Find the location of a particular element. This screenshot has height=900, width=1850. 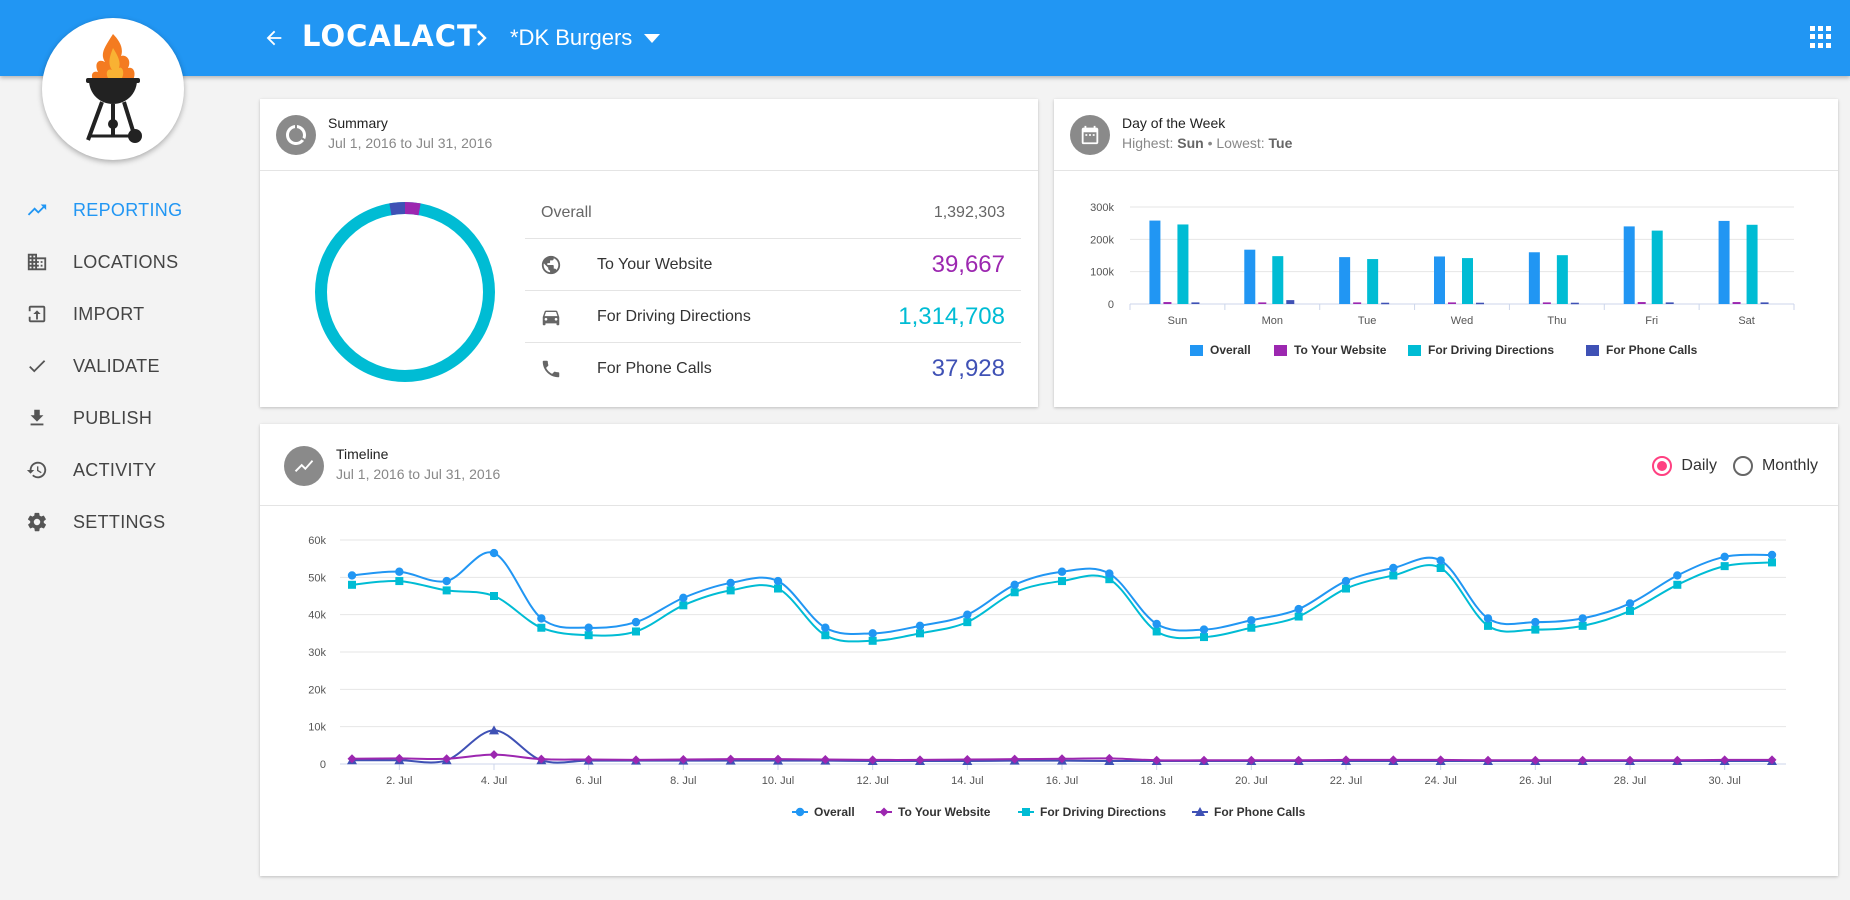

building-icon is located at coordinates (37, 262).